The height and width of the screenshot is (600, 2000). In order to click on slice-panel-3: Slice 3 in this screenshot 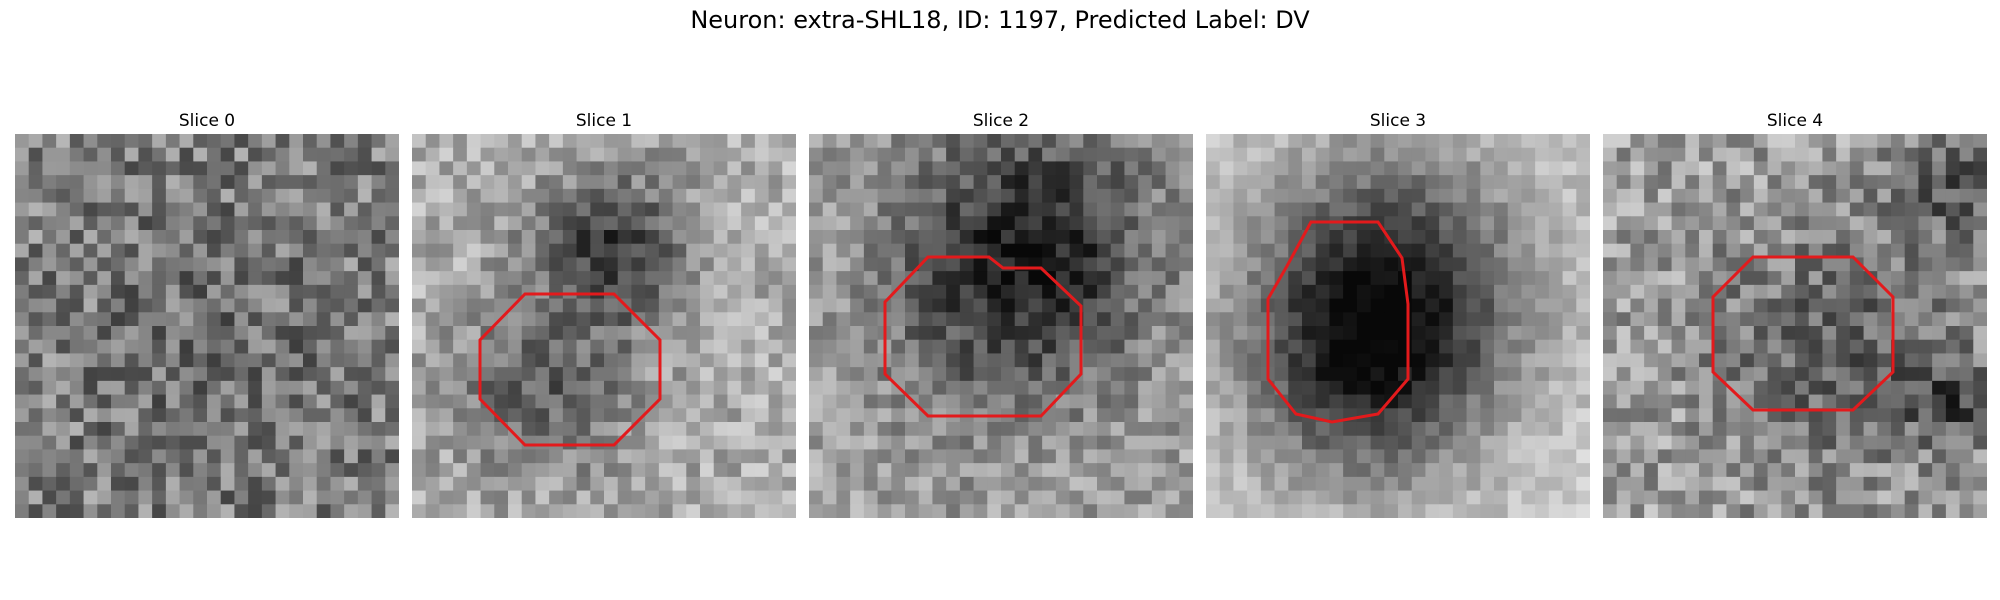, I will do `click(1398, 313)`.